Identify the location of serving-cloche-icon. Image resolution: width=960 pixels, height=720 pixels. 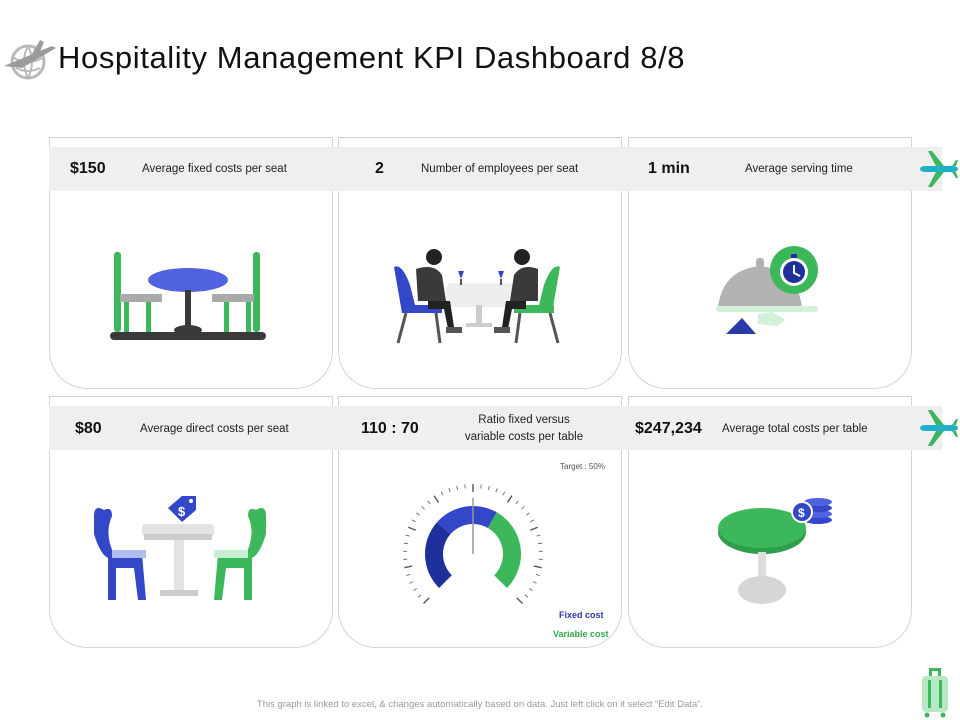
(767, 290).